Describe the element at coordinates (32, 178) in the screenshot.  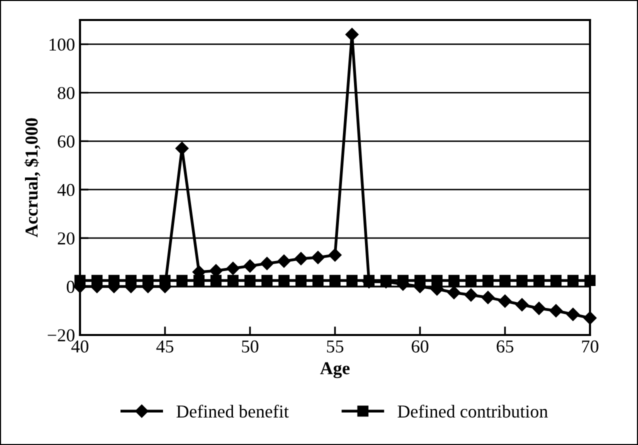
I see `y-axis-title: Accrual, $1,000` at that location.